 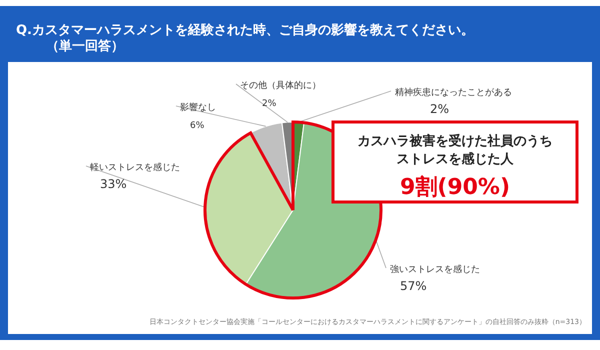 I want to click on slice-label: 軽いストレスを感じた, so click(x=135, y=167).